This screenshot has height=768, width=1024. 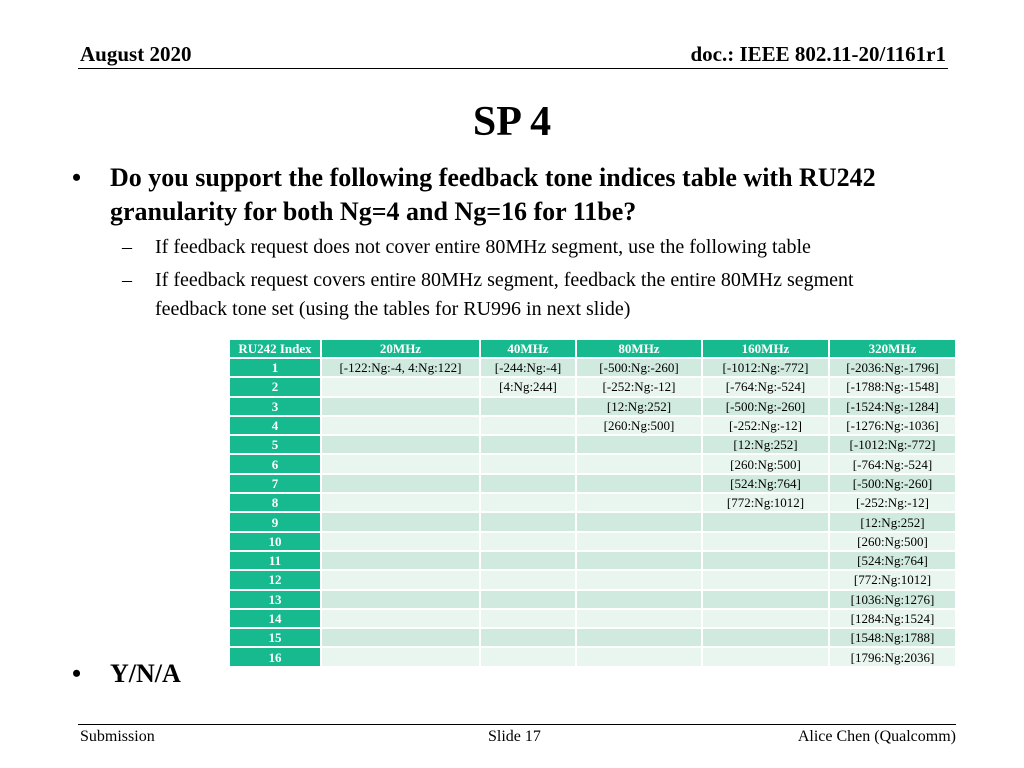 What do you see at coordinates (275, 522) in the screenshot?
I see `ru-index-cell: 9` at bounding box center [275, 522].